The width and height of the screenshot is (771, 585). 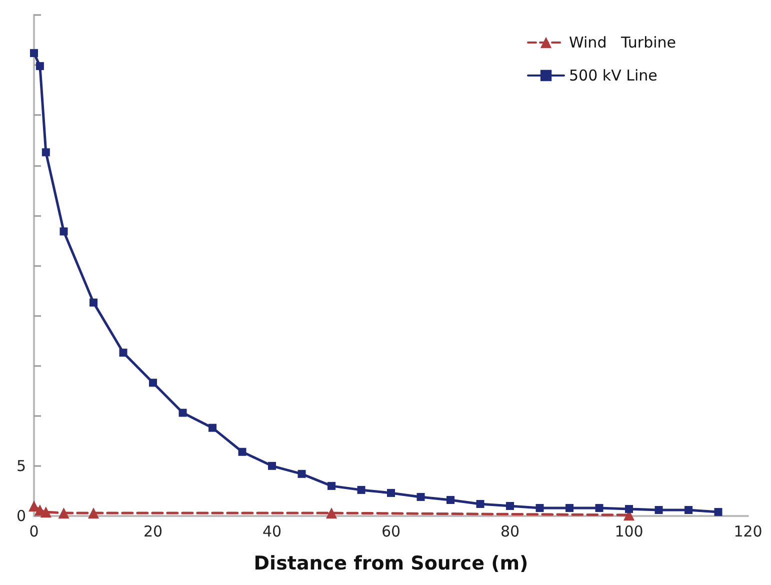 I want to click on x-tick-label: 100, so click(x=629, y=531).